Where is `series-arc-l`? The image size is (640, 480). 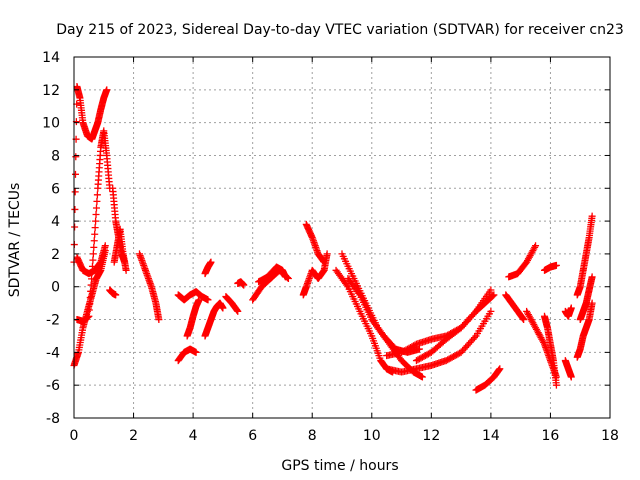
series-arc-l is located at coordinates (214, 319).